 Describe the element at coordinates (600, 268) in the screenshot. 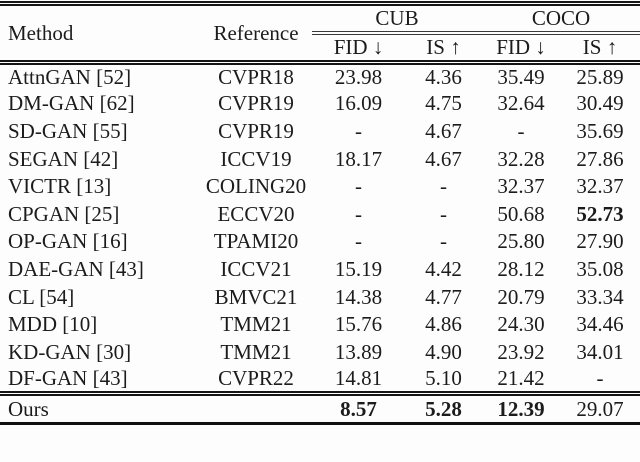

I see `cell-coco-is: 35.08` at that location.